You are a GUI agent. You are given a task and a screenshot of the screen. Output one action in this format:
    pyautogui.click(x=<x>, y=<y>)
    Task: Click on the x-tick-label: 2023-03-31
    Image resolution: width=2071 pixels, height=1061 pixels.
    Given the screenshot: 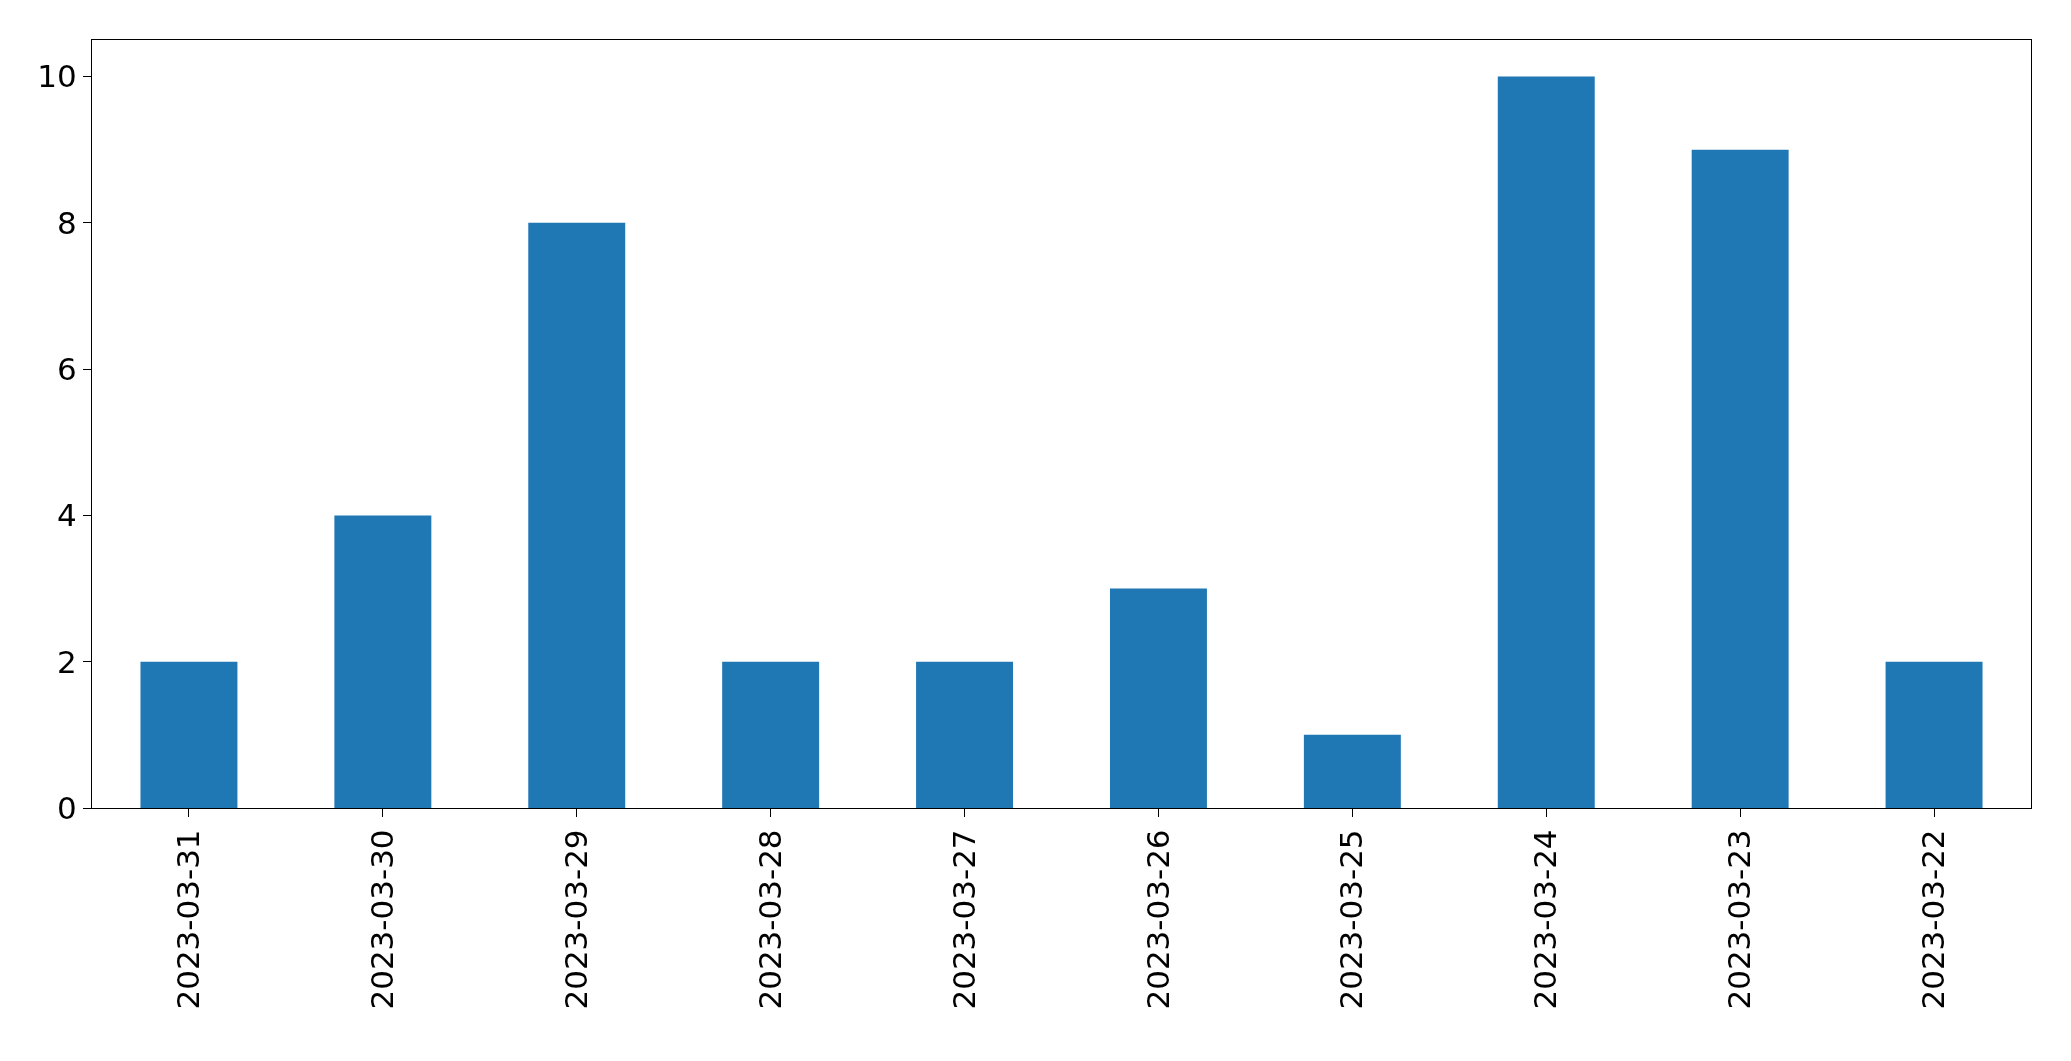 What is the action you would take?
    pyautogui.click(x=188, y=919)
    